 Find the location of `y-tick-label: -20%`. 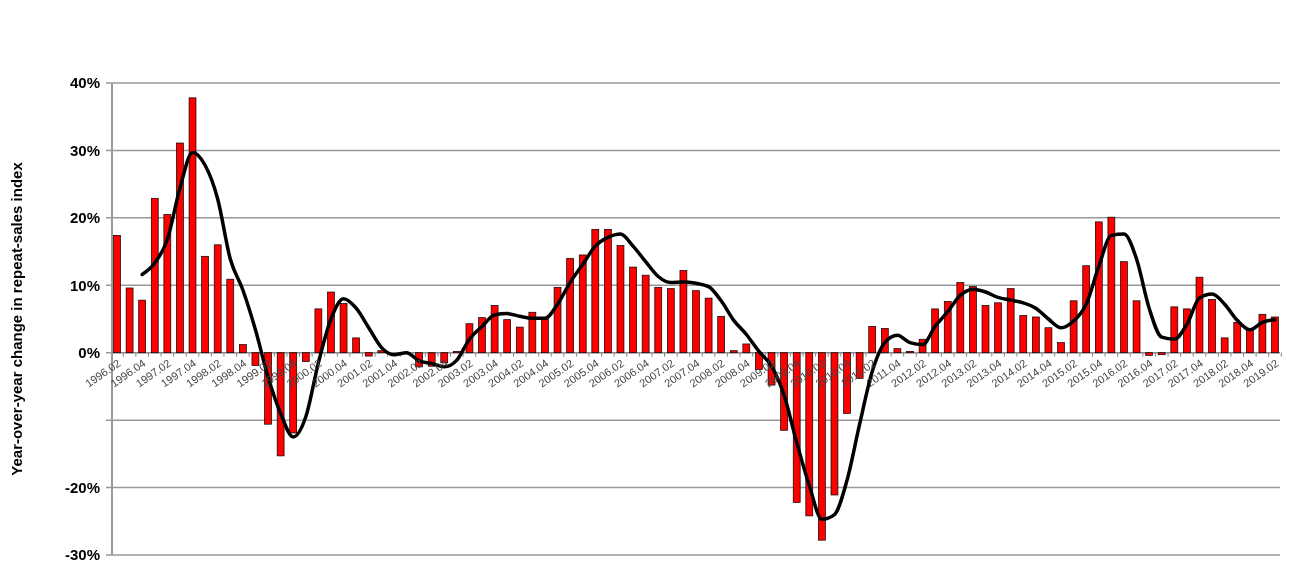

y-tick-label: -20% is located at coordinates (82, 487).